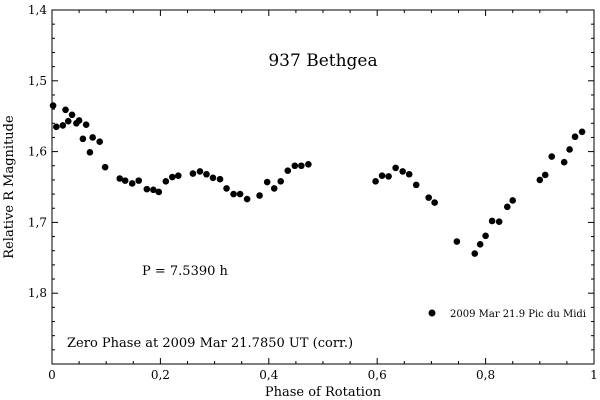 The image size is (600, 400). What do you see at coordinates (37, 81) in the screenshot?
I see `y-tick-label: 1,5` at bounding box center [37, 81].